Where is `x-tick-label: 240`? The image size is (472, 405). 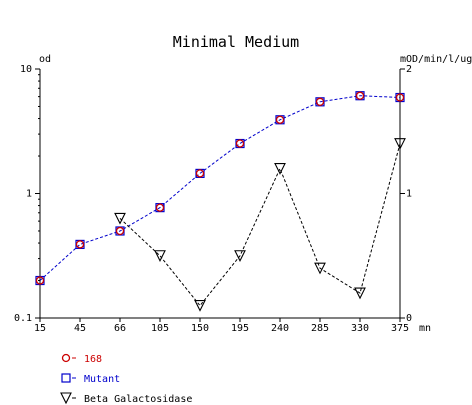
x-tick-label: 240 is located at coordinates (280, 328).